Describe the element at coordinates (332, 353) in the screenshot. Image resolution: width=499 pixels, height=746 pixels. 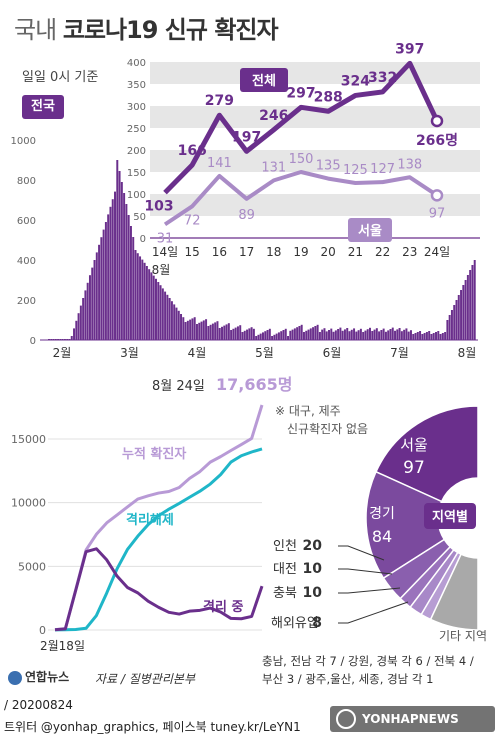
I see `national-month-label: 6월` at that location.